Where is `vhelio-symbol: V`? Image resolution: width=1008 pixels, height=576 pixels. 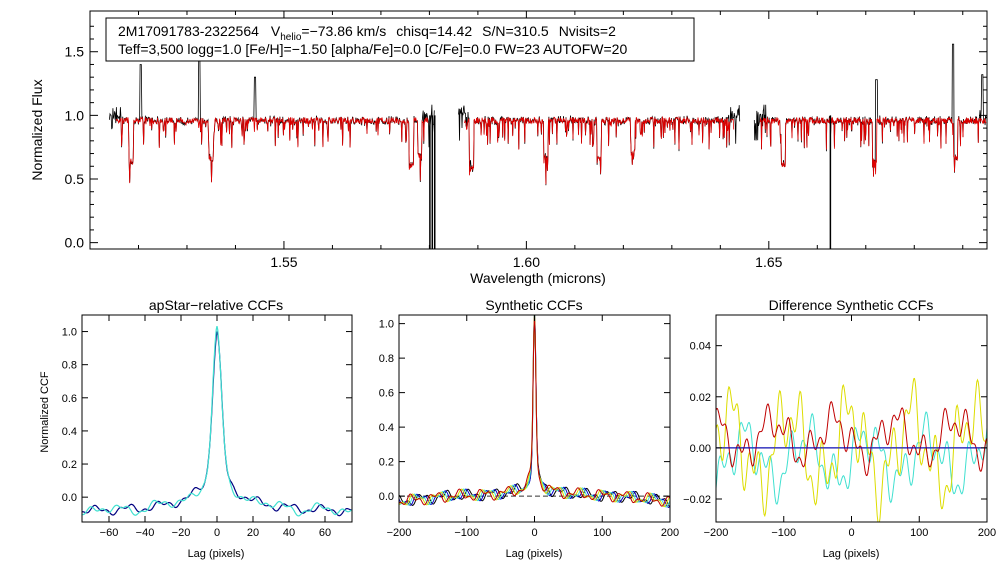
vhelio-symbol: V is located at coordinates (276, 31).